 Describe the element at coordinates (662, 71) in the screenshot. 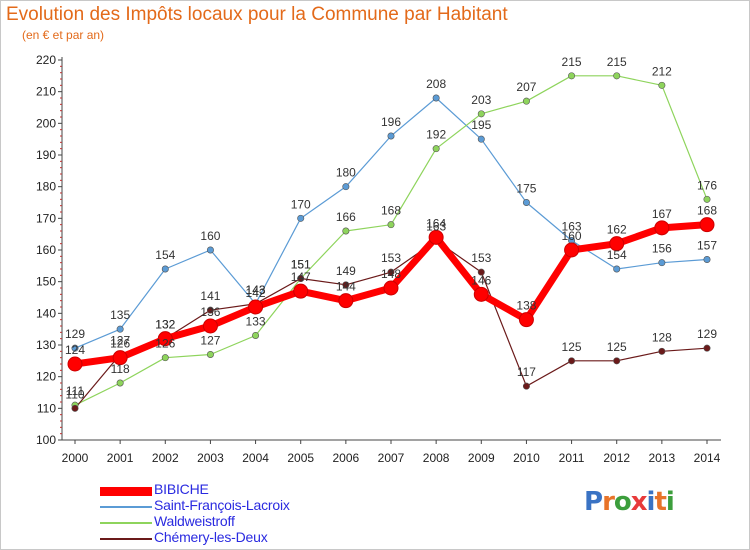

I see `data-label: 212` at that location.